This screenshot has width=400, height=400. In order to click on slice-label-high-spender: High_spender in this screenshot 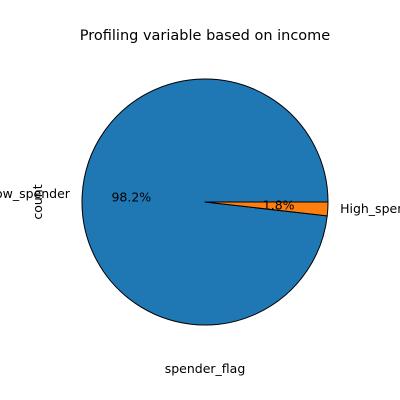, I will do `click(370, 208)`.